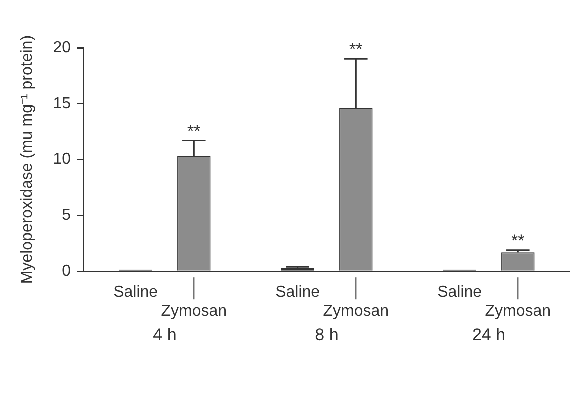  I want to click on y-tick-label: 15, so click(62, 103).